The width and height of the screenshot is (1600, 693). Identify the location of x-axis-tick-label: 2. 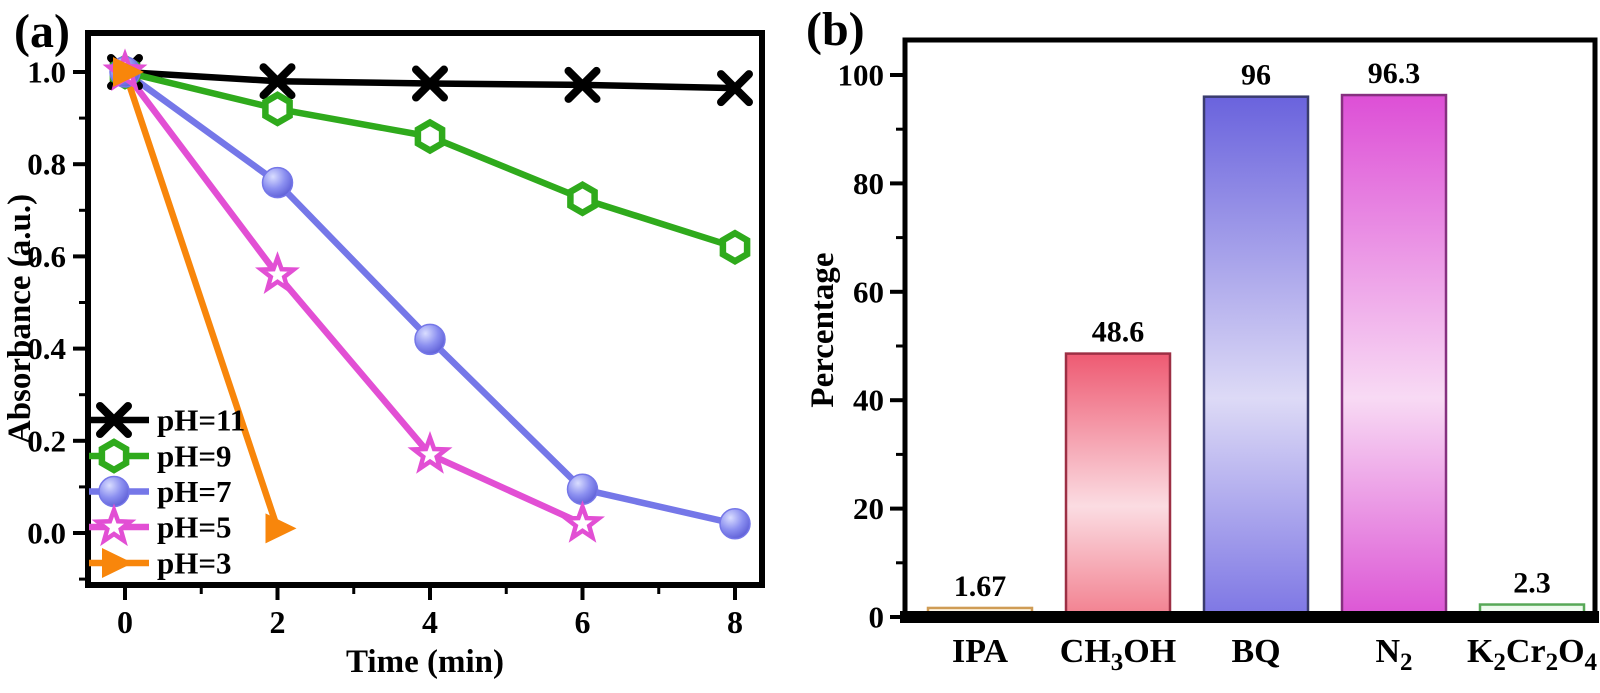
(278, 622).